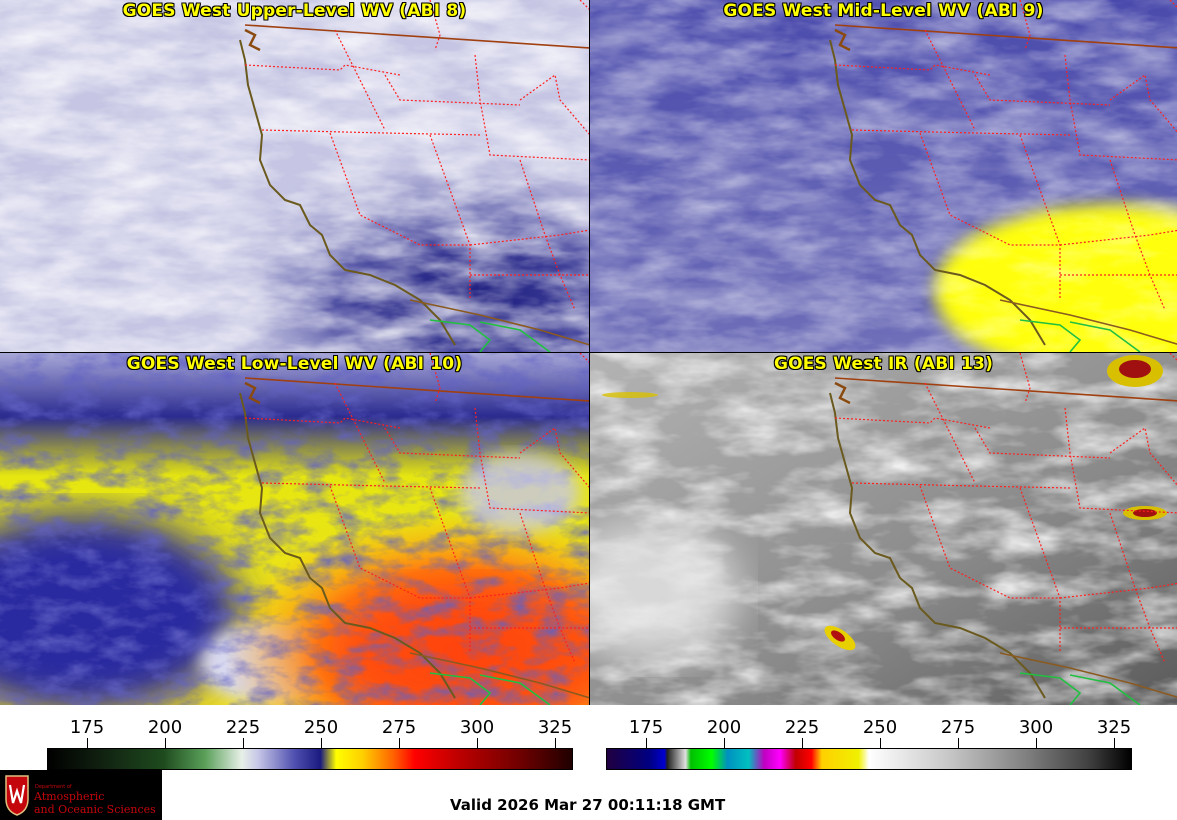 The image size is (1177, 820). What do you see at coordinates (555, 727) in the screenshot?
I see `wv-tick-label: 325` at bounding box center [555, 727].